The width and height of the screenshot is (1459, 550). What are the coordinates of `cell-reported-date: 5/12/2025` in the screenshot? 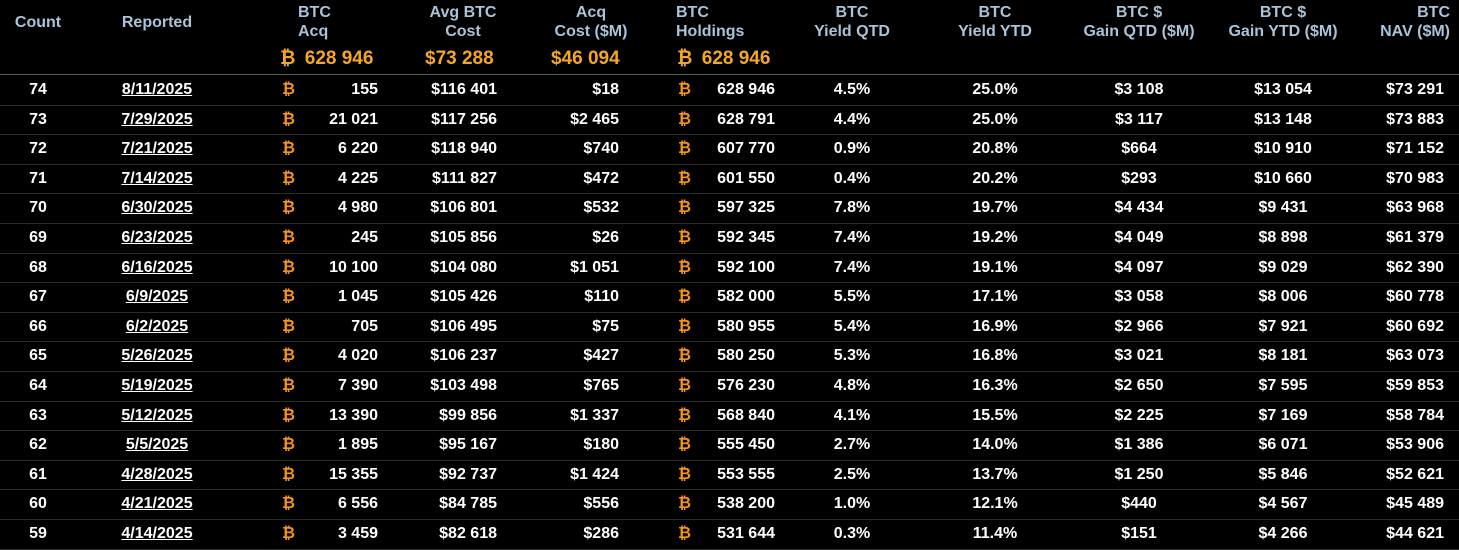 It's located at (157, 415).